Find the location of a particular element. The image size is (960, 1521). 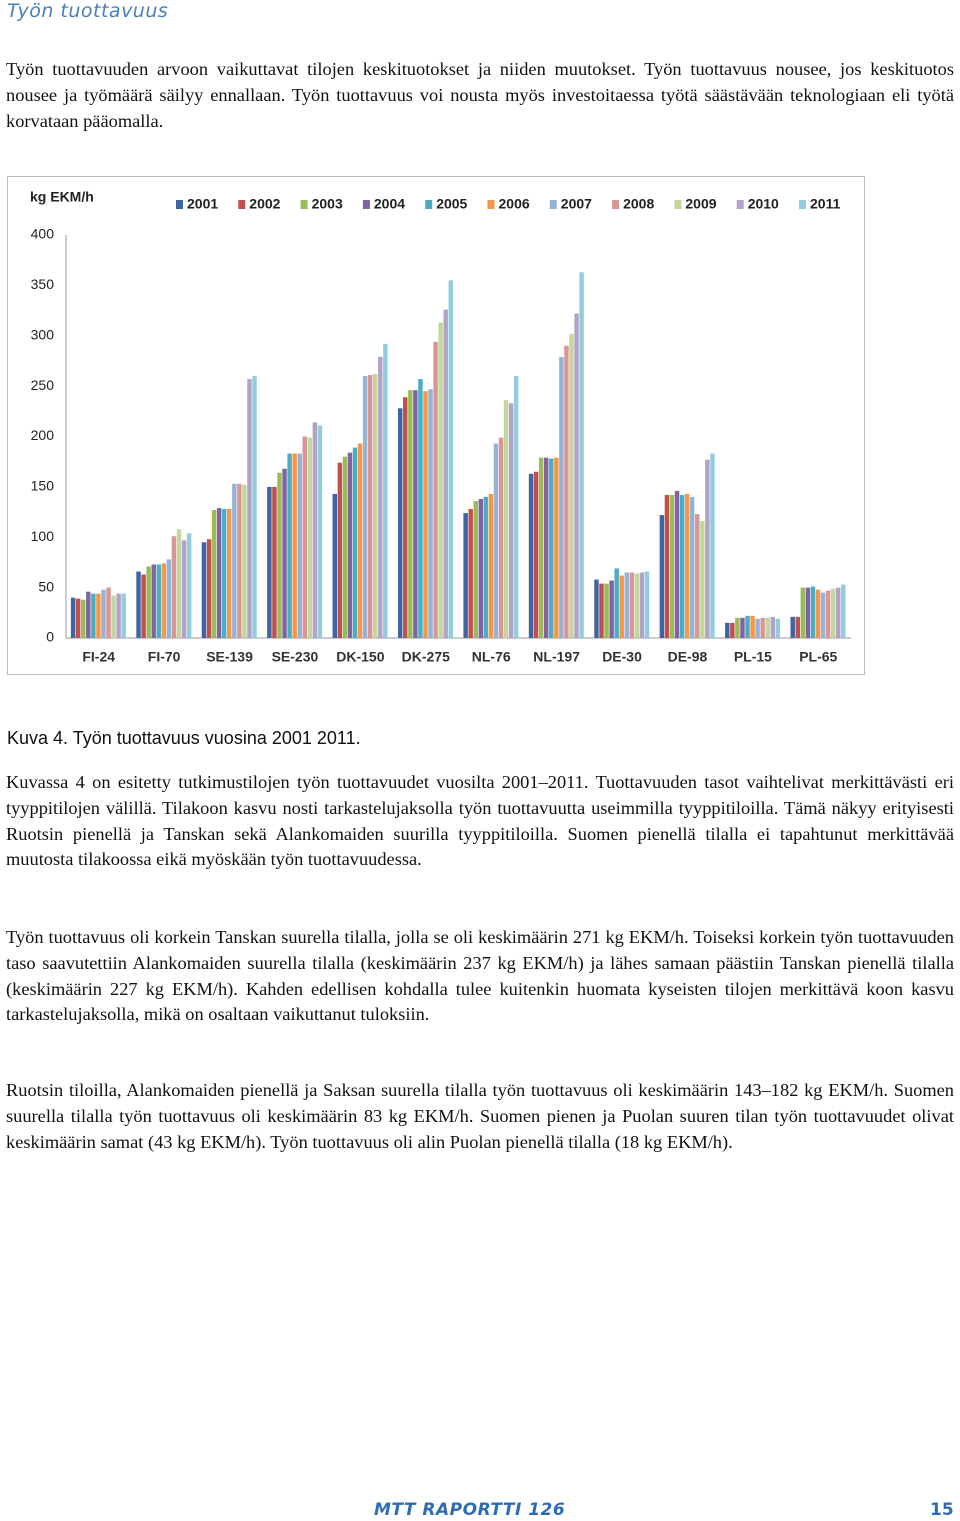

publication-name: MTT RAPORTTI 126 is located at coordinates (470, 1510).